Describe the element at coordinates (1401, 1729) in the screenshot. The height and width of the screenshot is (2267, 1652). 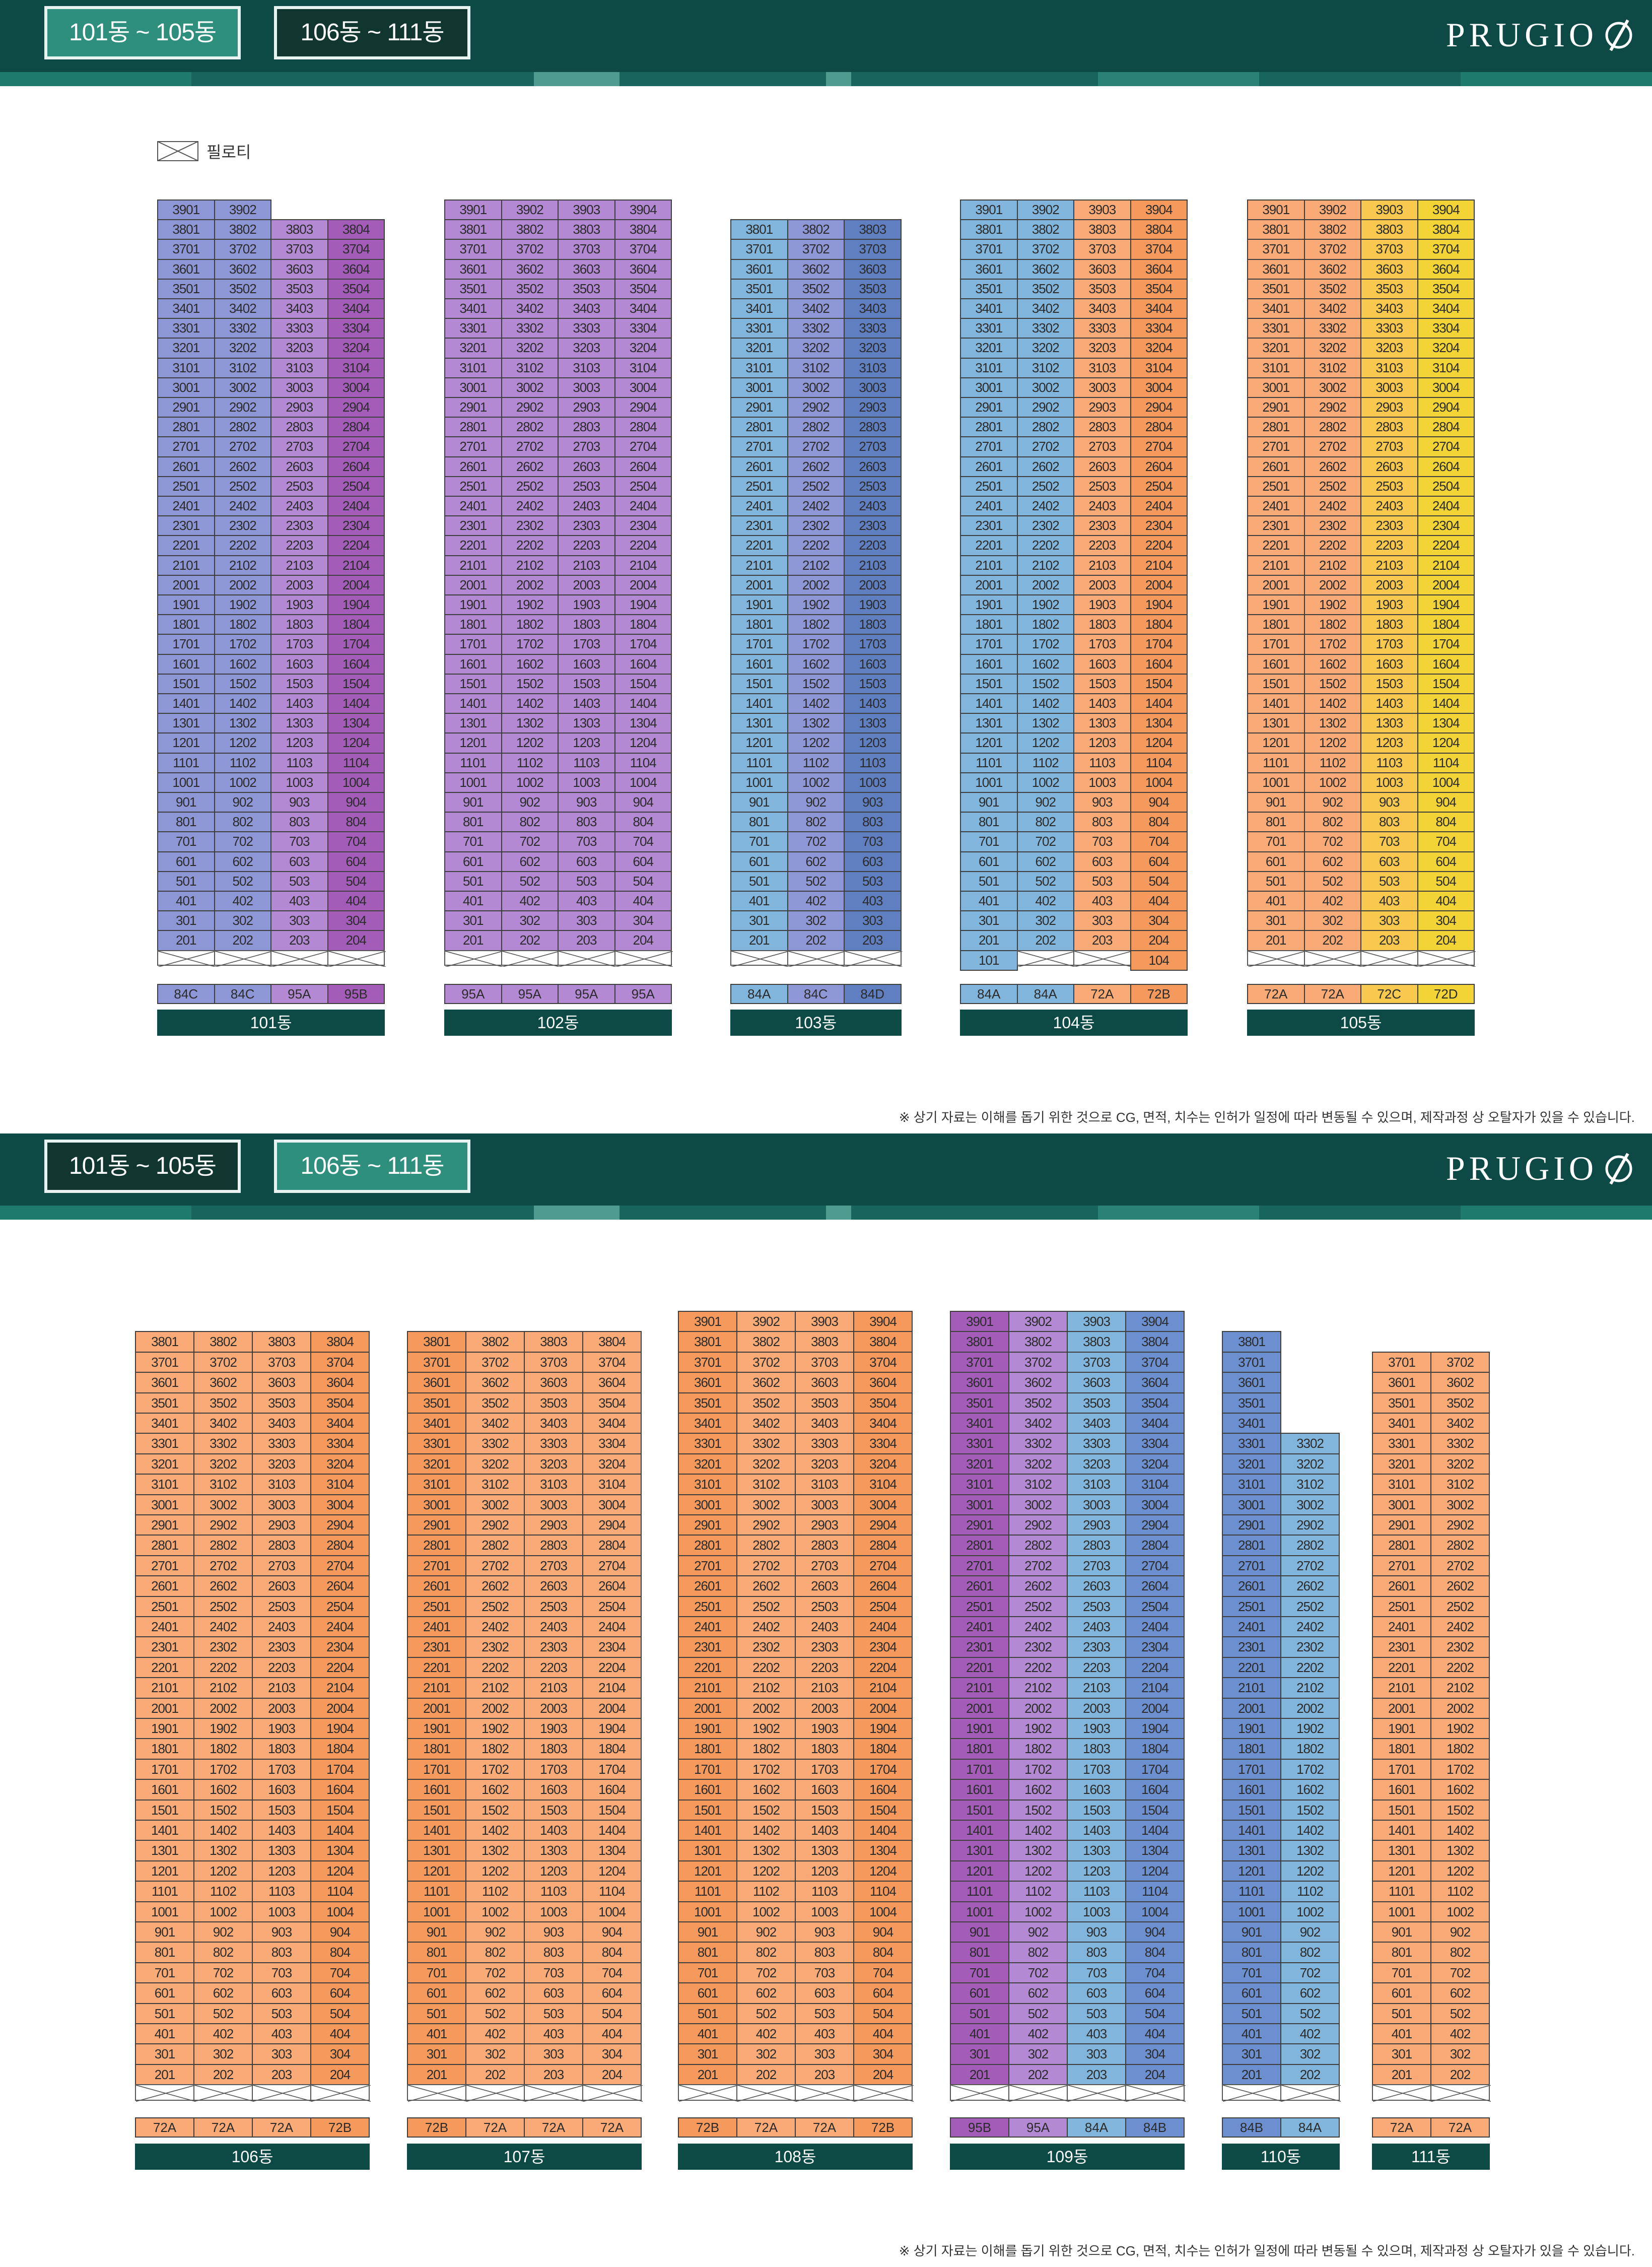
I see `unit-cell: 1901` at that location.